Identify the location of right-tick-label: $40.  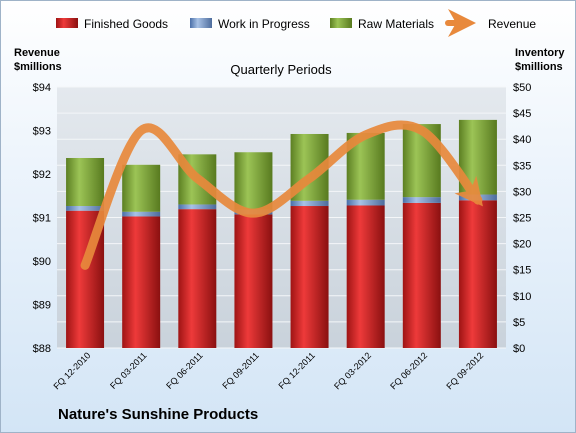
(522, 140).